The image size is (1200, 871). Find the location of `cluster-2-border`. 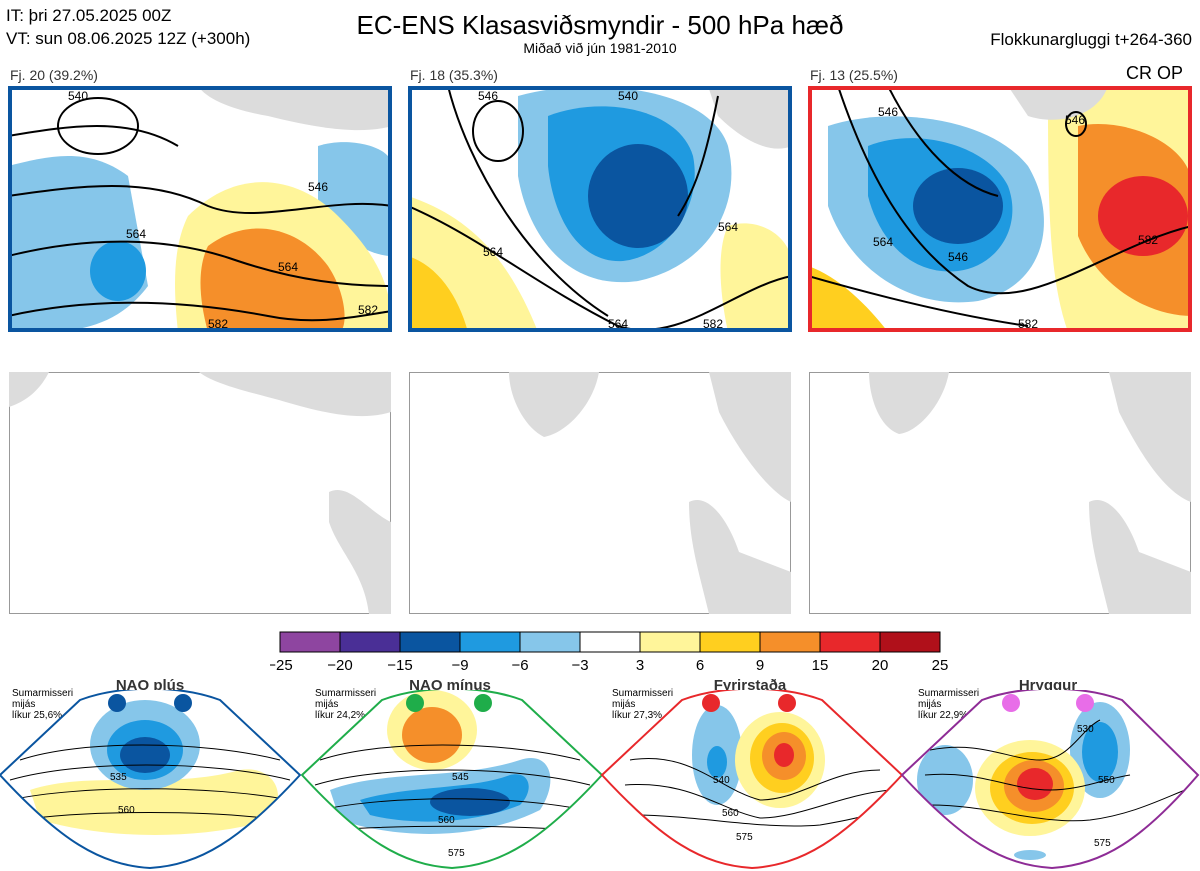

cluster-2-border is located at coordinates (600, 209).